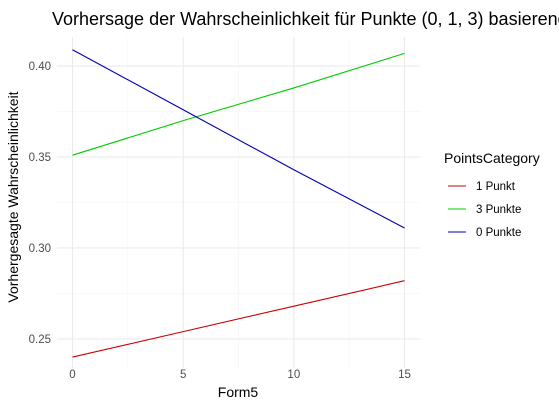 Image resolution: width=559 pixels, height=405 pixels. I want to click on x-axis-ticks: 0 5 10 15, so click(240, 375).